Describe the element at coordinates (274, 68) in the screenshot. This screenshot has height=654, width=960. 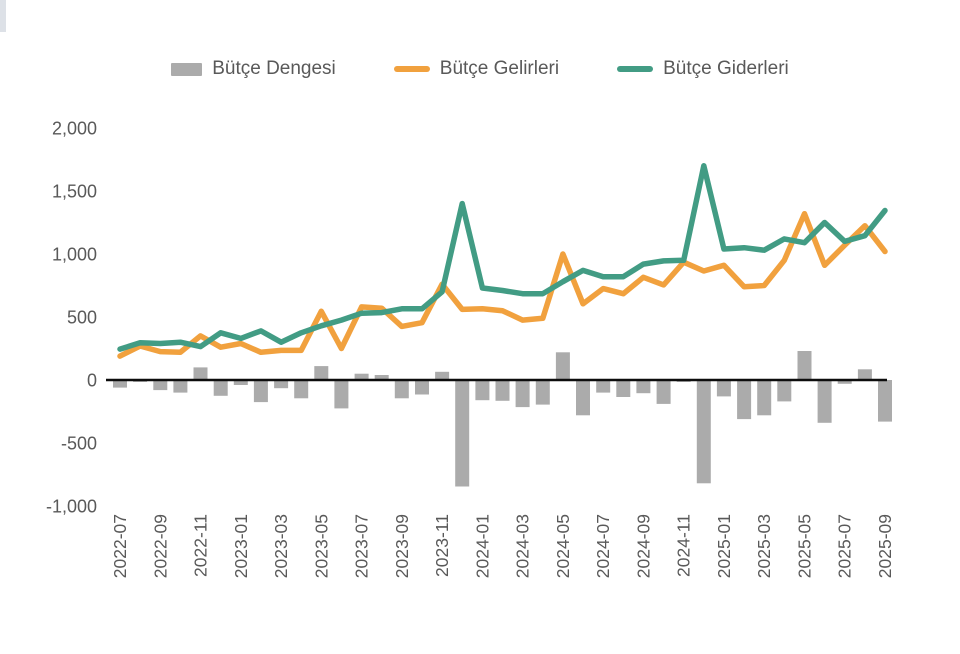
I see `legend-label-budget-balance: Bütçe Dengesi` at that location.